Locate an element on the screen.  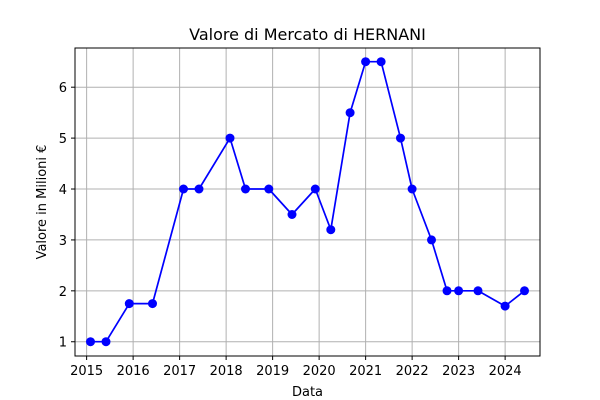
x-tick-label: 2018 is located at coordinates (226, 371).